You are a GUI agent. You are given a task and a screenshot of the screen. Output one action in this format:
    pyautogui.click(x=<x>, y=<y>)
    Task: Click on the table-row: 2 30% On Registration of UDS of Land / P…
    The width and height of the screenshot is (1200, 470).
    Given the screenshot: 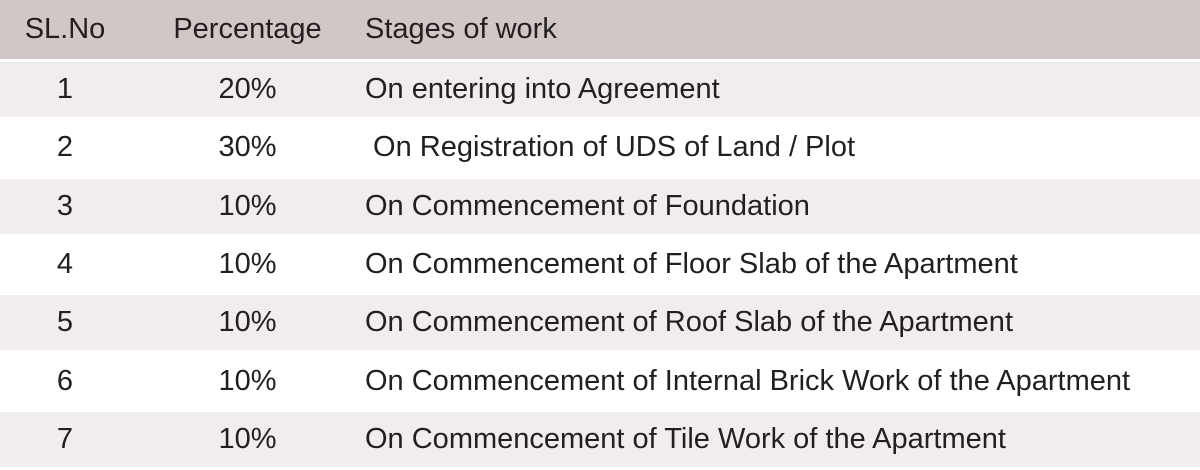 What is the action you would take?
    pyautogui.click(x=600, y=148)
    